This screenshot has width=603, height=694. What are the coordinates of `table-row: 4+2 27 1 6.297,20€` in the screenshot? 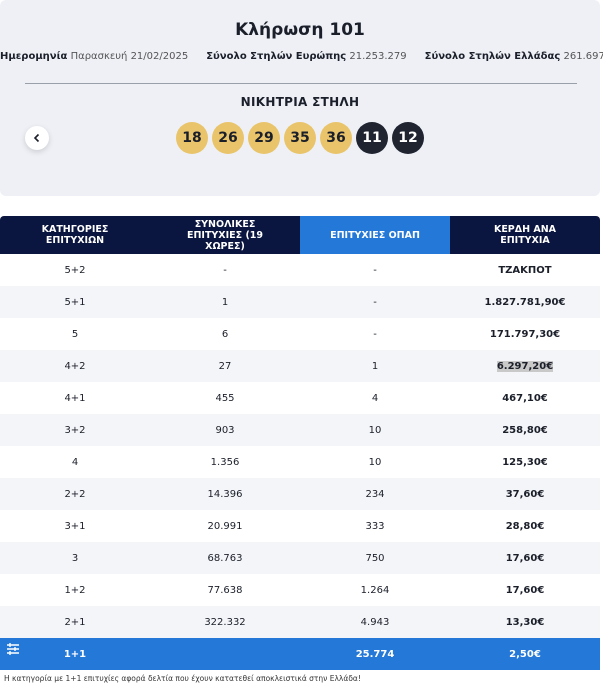 It's located at (300, 366).